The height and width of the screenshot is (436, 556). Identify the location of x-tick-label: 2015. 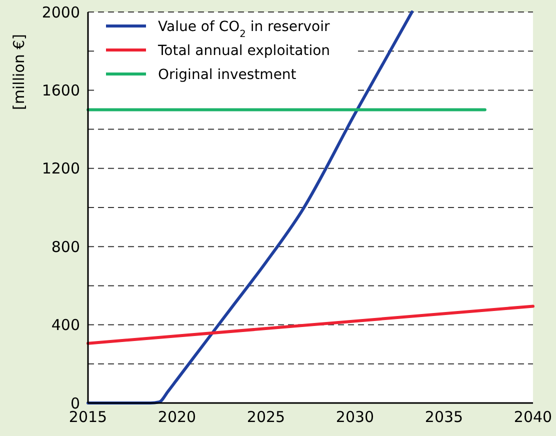
(88, 417).